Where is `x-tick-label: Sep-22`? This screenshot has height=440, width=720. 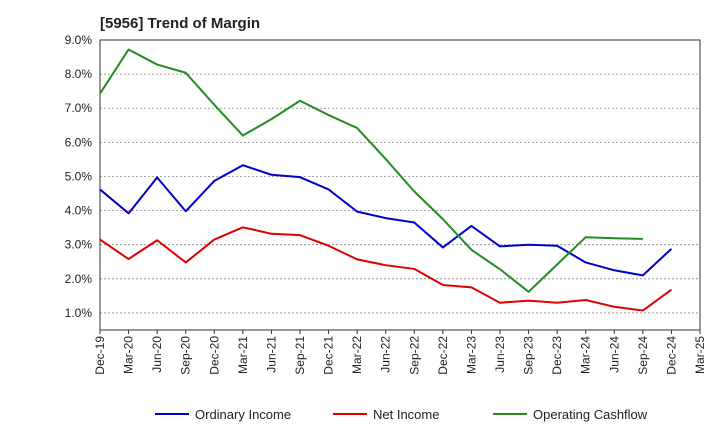
x-tick-label: Sep-22 is located at coordinates (414, 355).